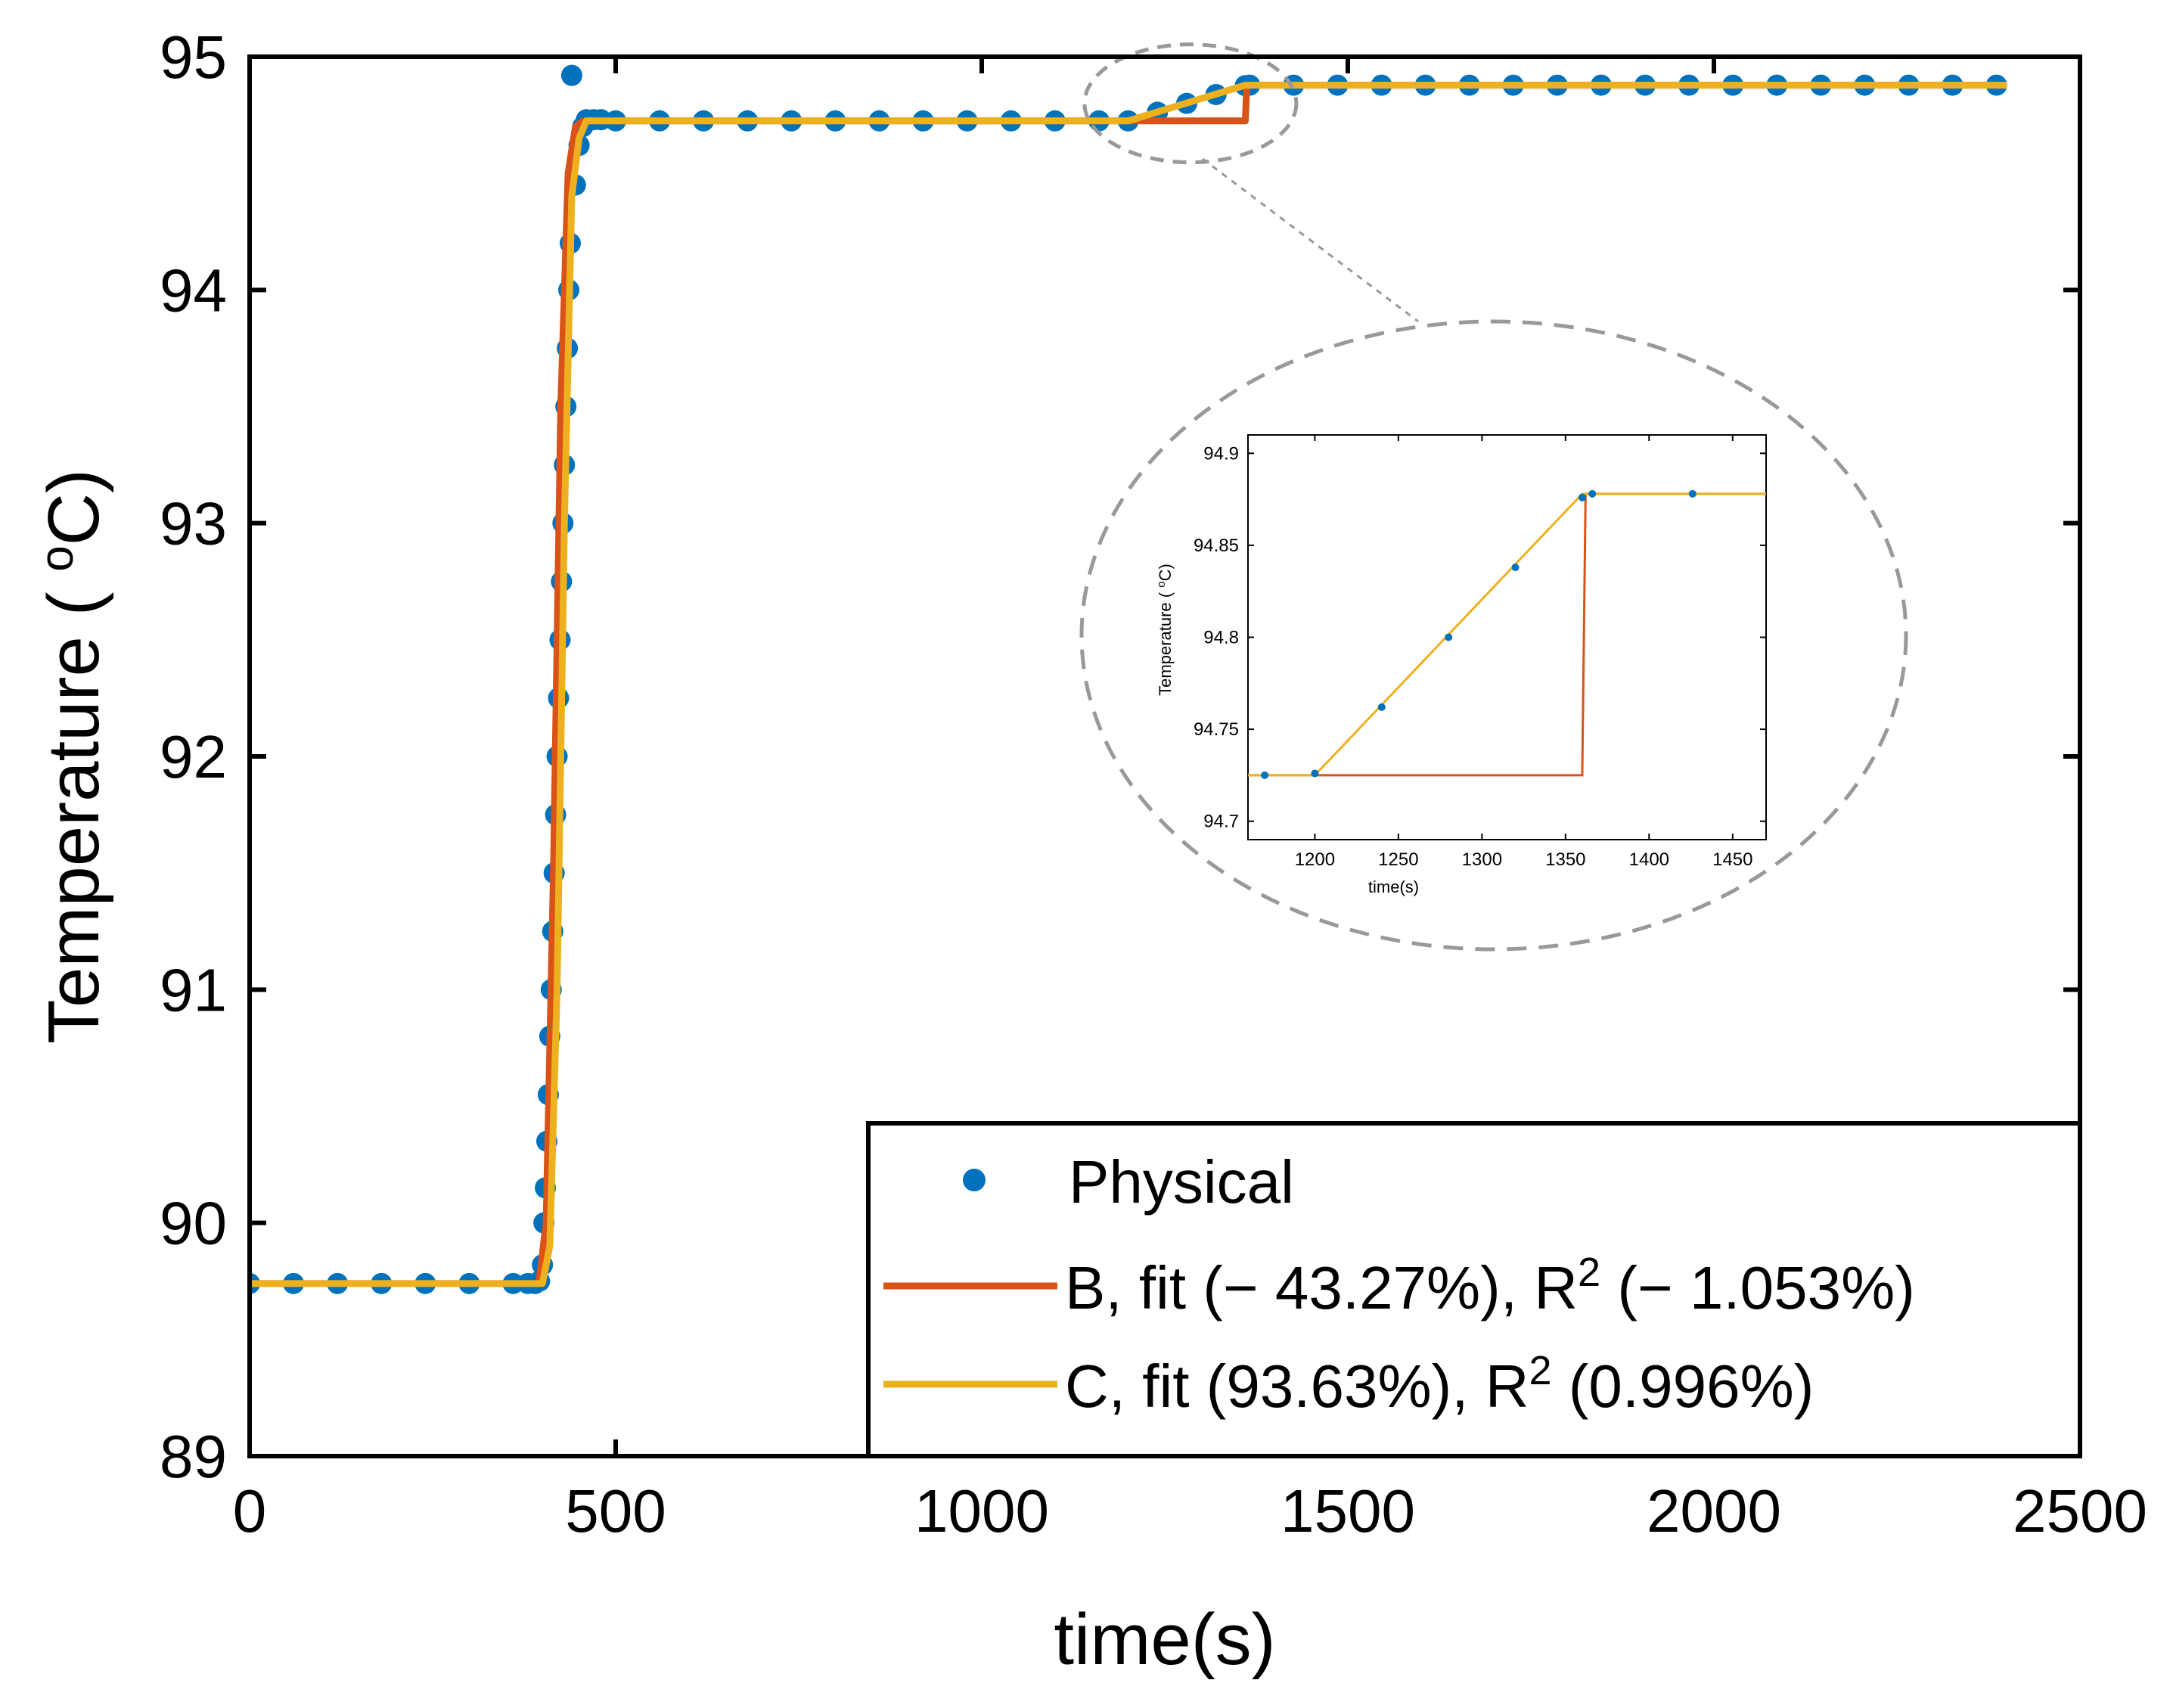 This screenshot has height=1708, width=2173. I want to click on inset-x-tick-label: 1450, so click(1732, 859).